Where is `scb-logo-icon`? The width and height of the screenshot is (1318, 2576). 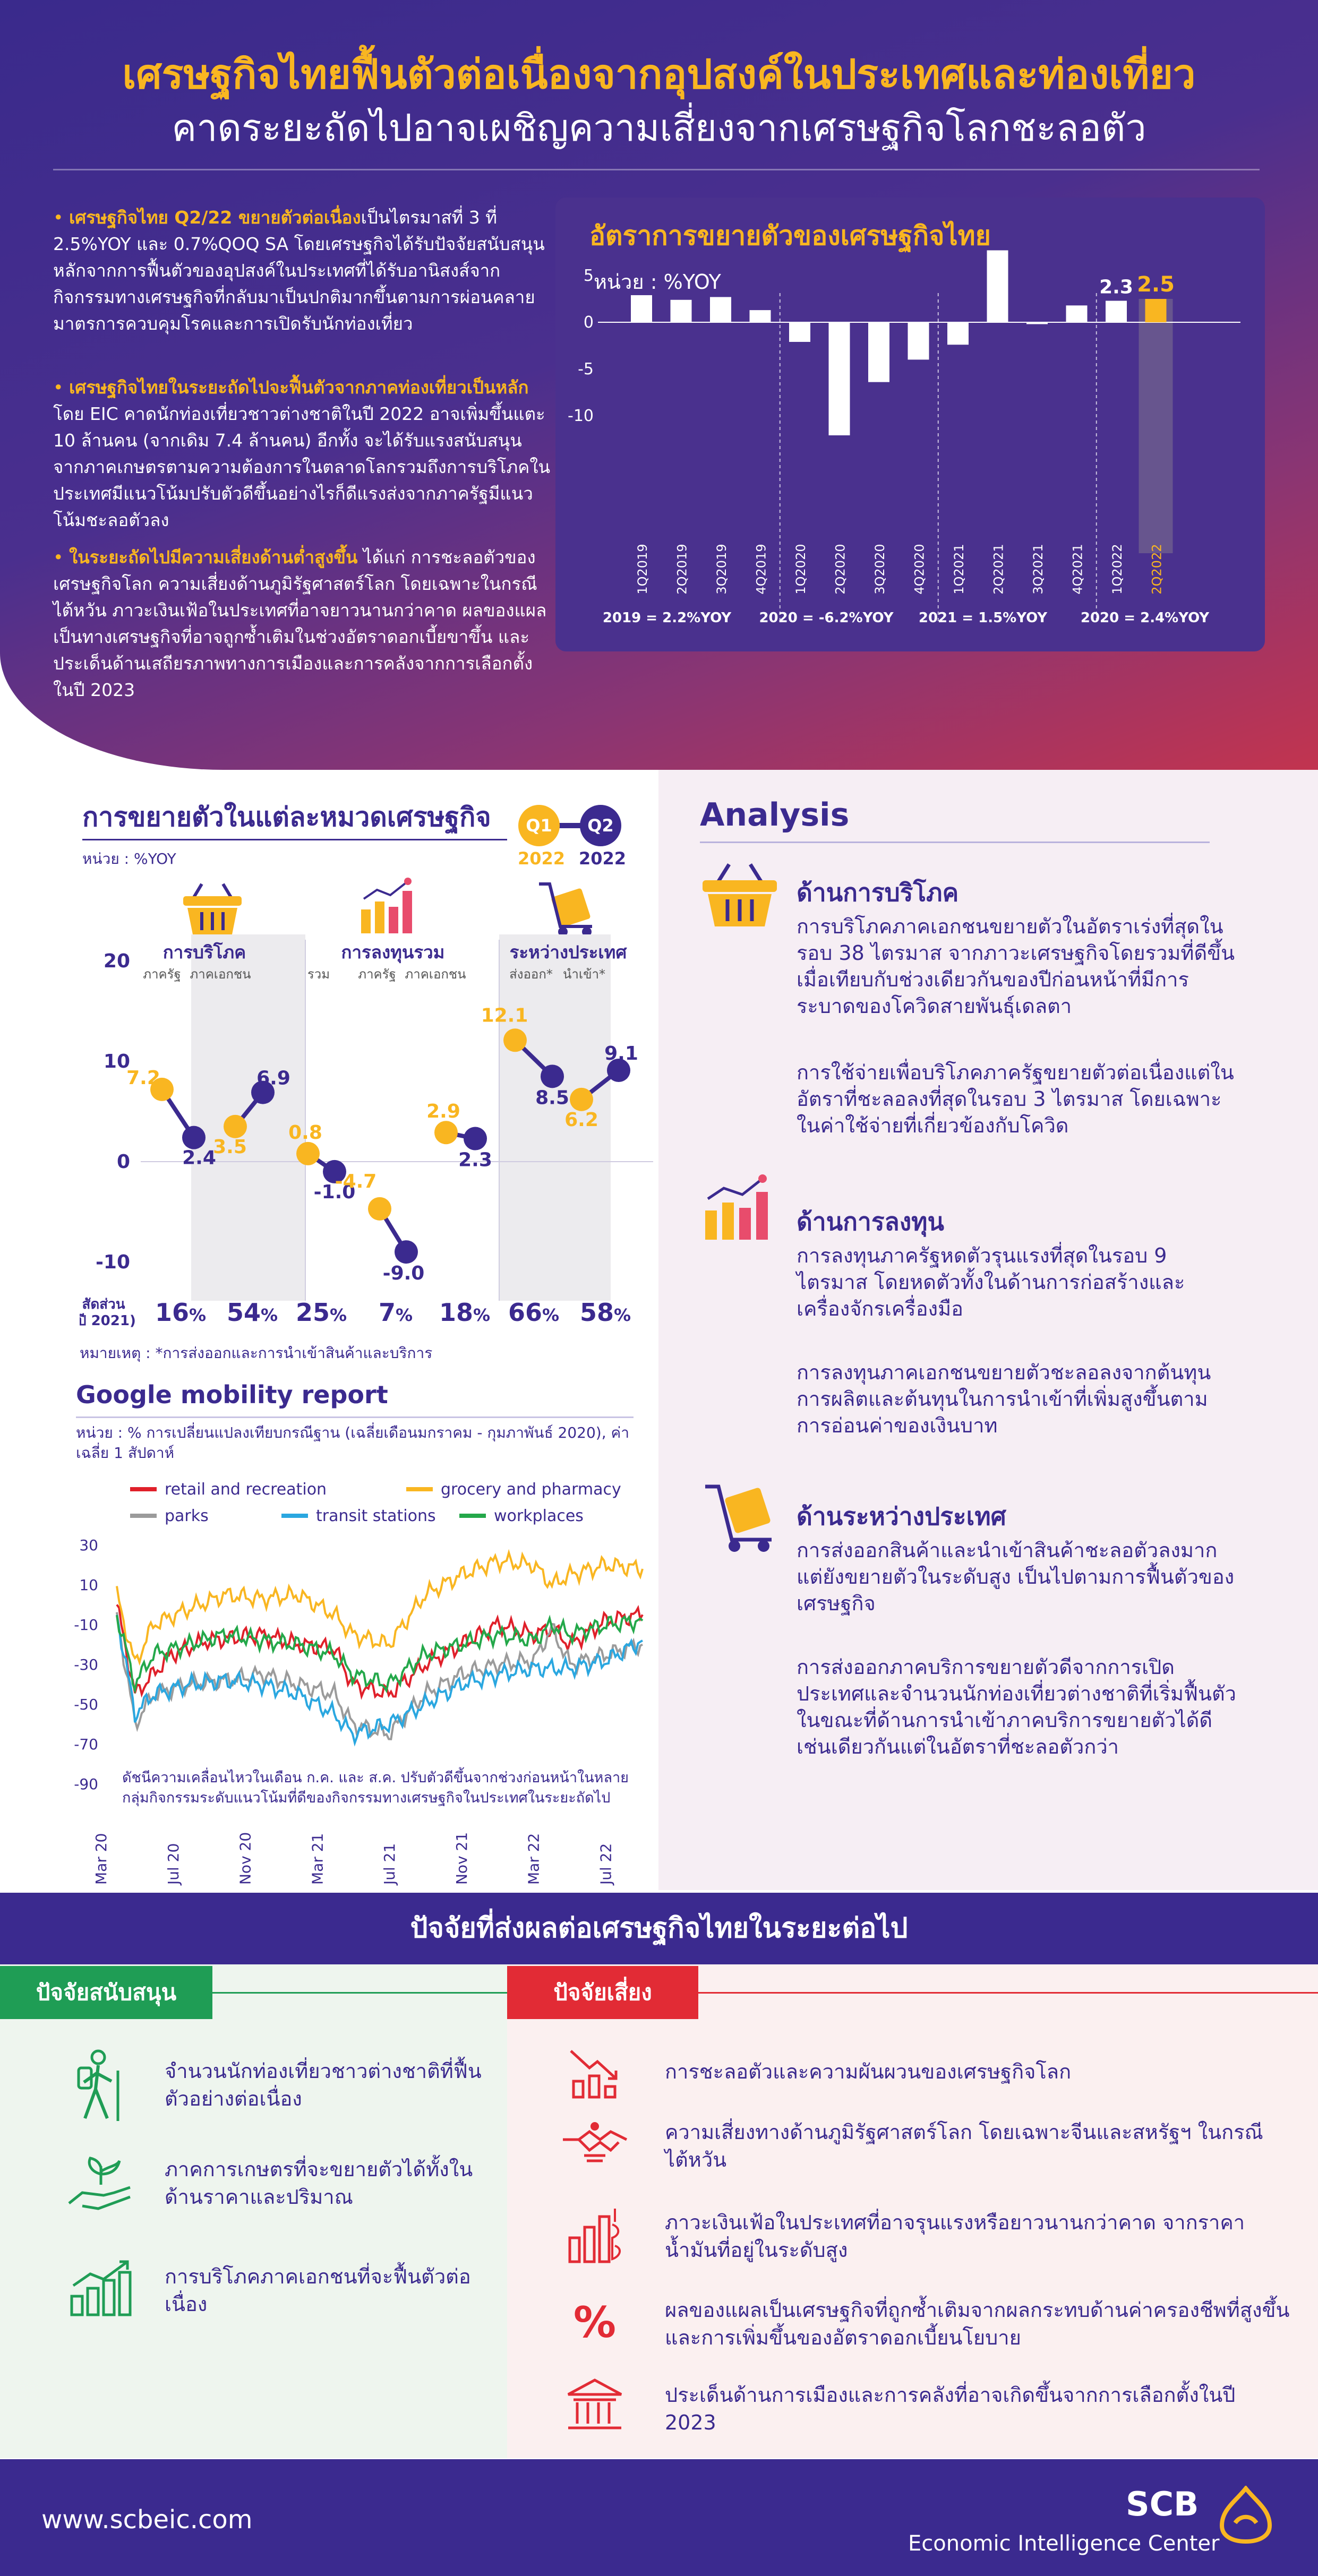
scb-logo-icon is located at coordinates (1245, 2515).